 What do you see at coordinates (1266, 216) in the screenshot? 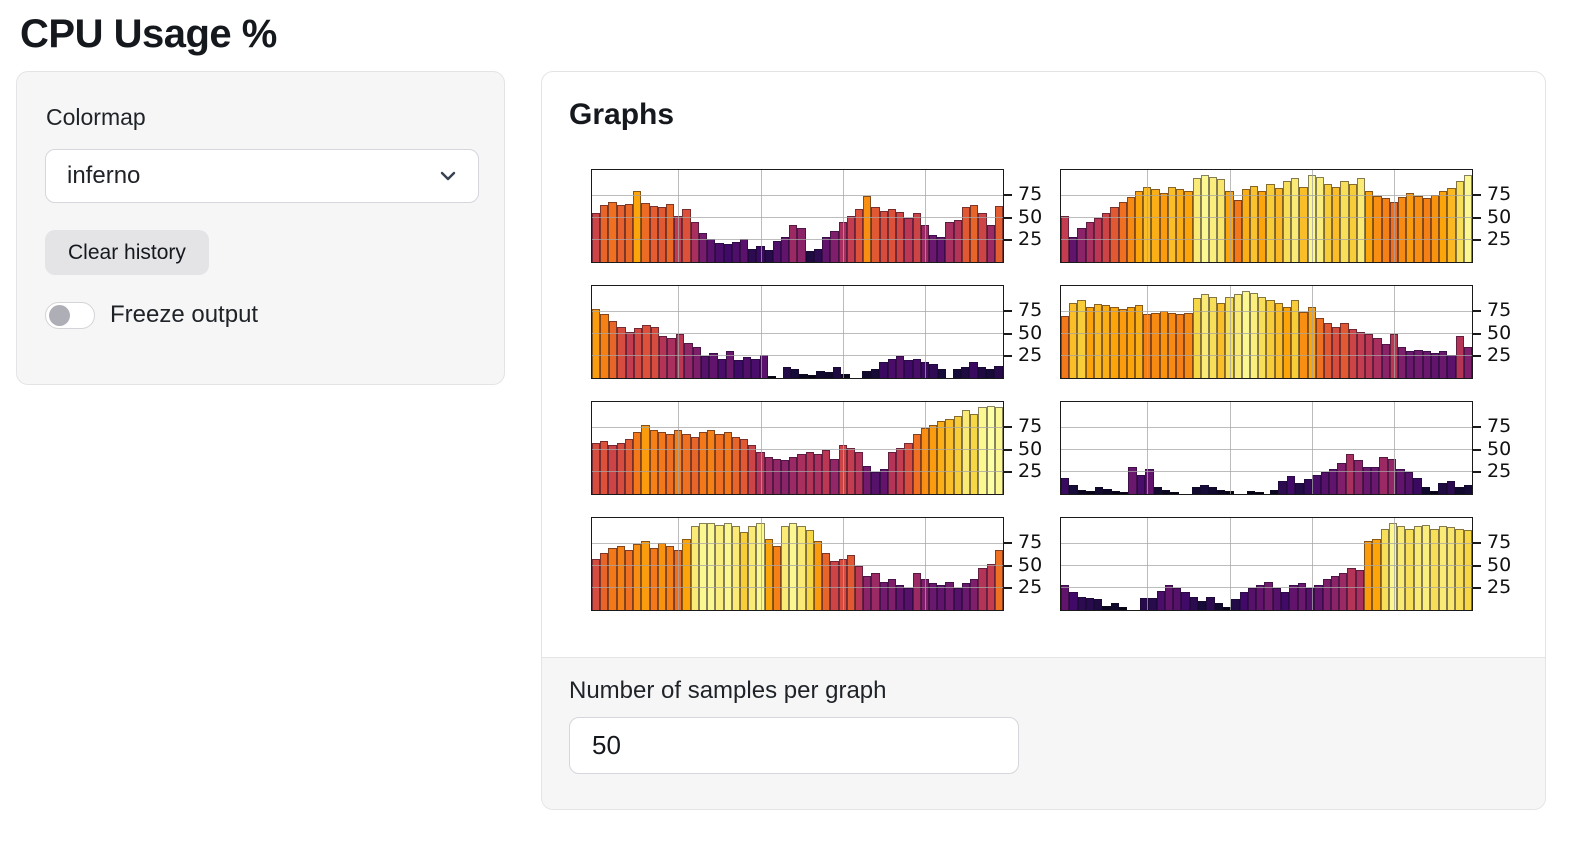
I see `plot-area` at bounding box center [1266, 216].